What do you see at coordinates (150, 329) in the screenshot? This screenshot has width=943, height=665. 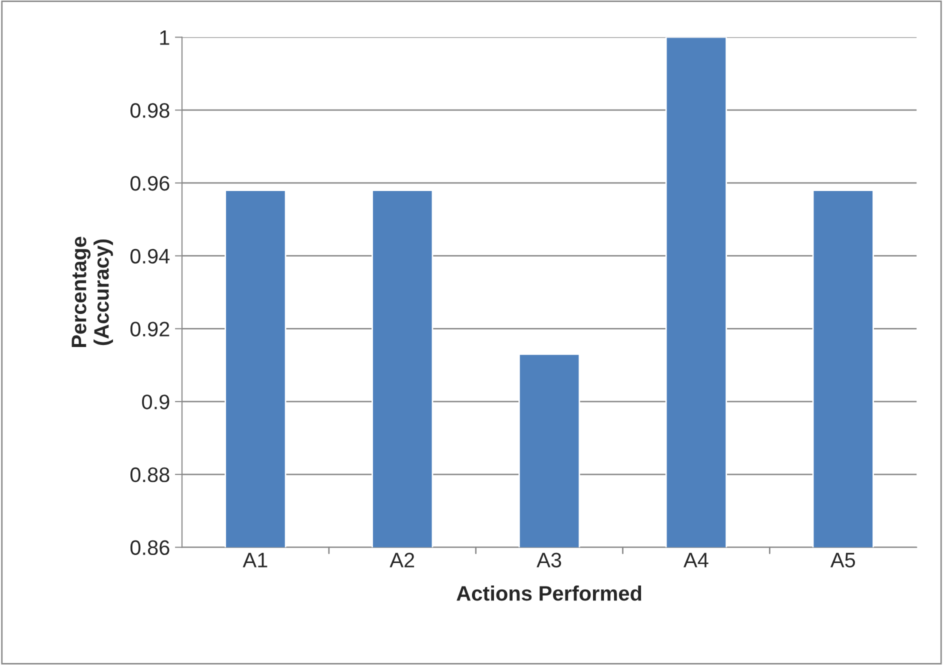 I see `y-tick-label: 0.92` at bounding box center [150, 329].